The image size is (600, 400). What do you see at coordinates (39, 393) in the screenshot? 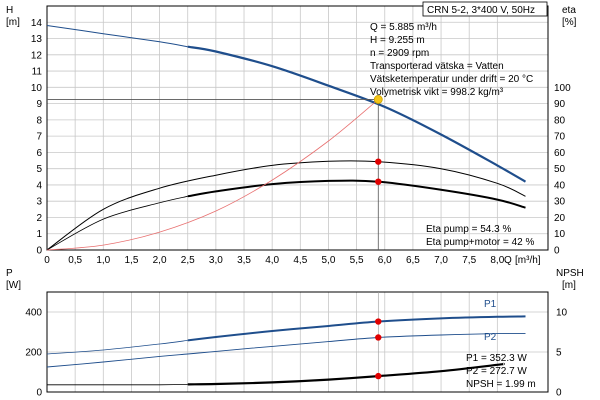
I see `p-tick-label: 0` at bounding box center [39, 393].